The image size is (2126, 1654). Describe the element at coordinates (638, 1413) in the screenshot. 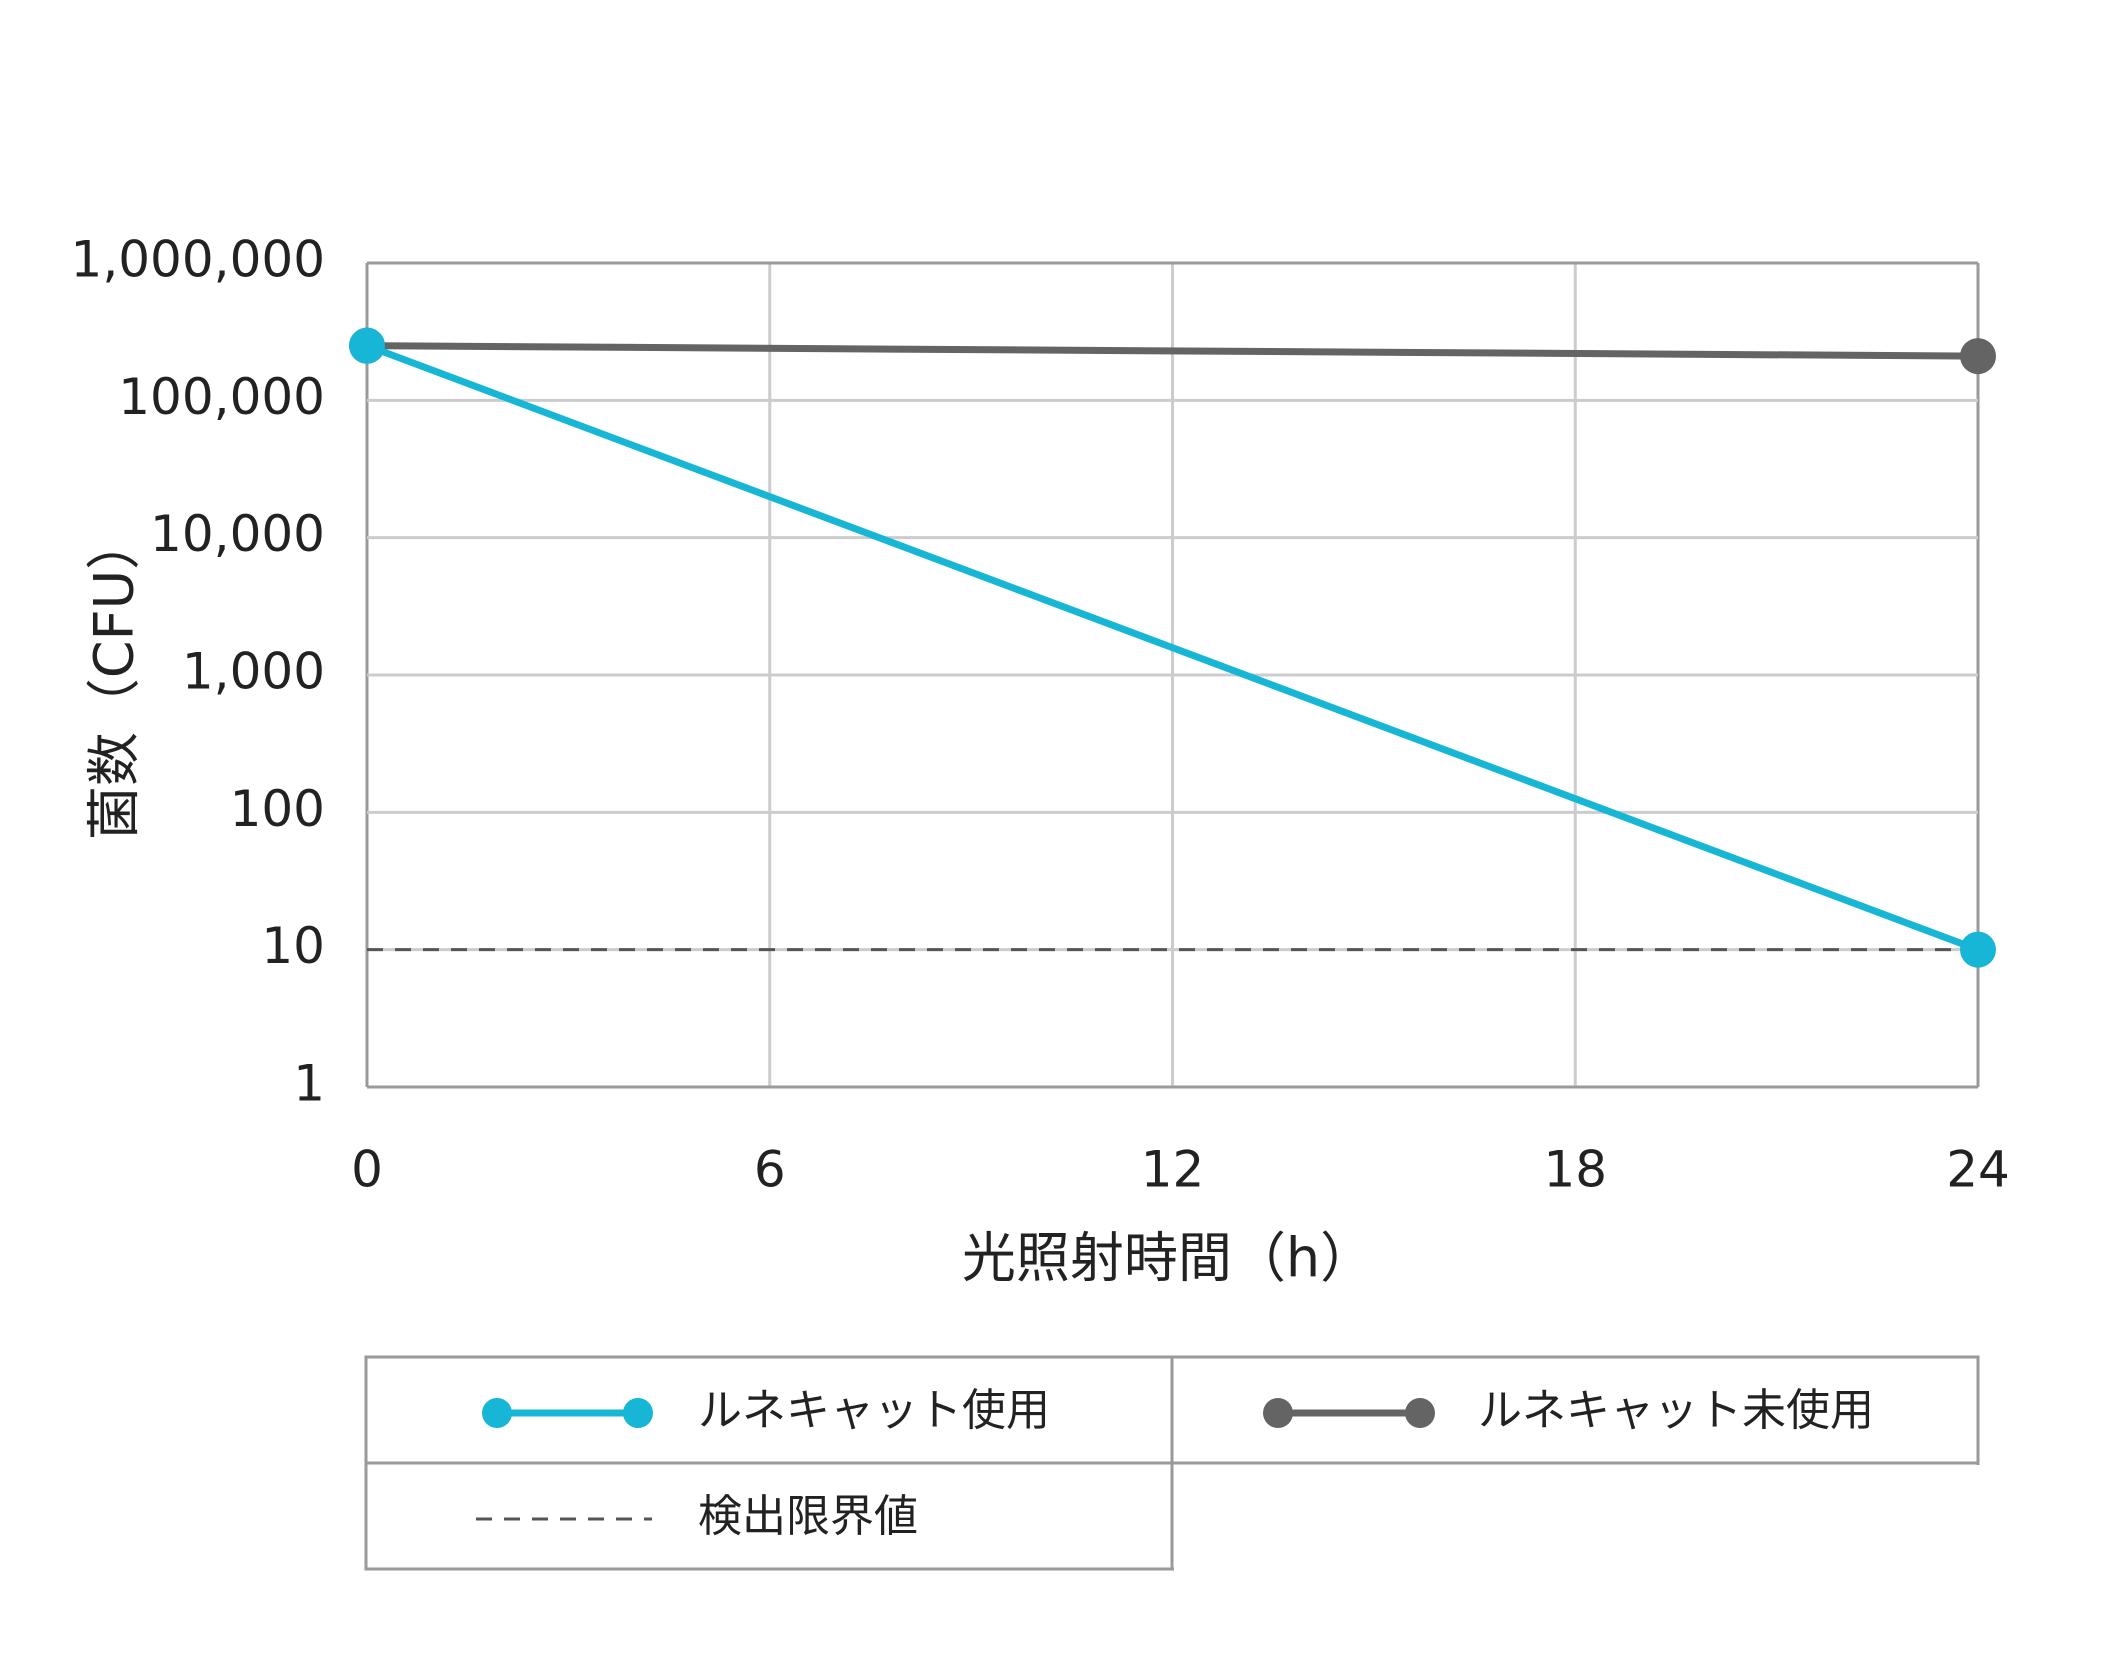

I see `legend-swatch-used-marker-right` at that location.